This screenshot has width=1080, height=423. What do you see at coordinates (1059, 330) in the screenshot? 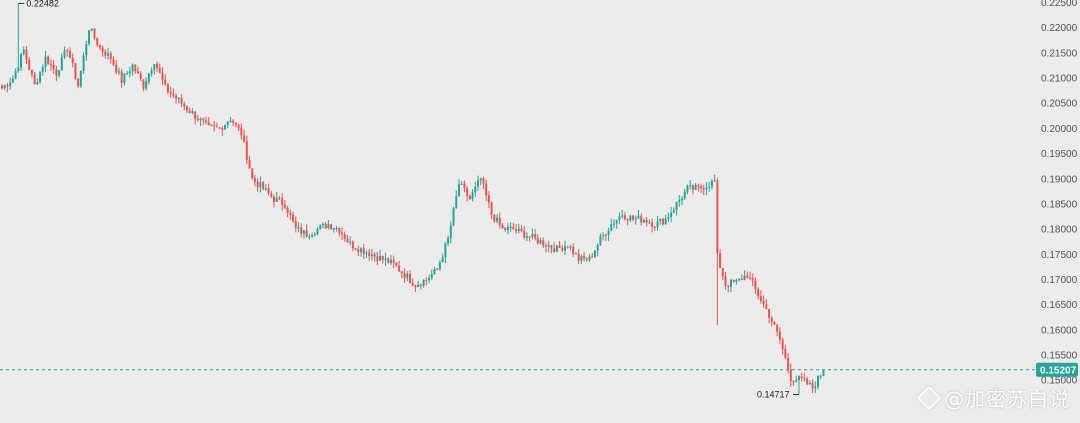
I see `y-tick-label: 0.16000` at bounding box center [1059, 330].